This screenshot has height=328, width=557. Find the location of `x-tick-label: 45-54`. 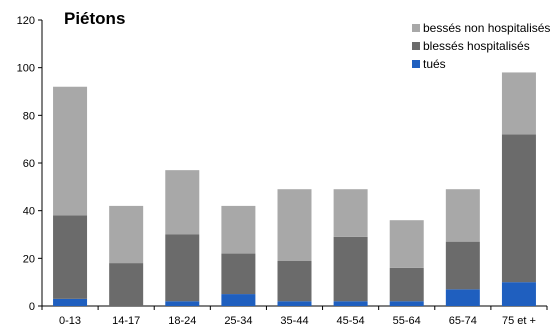

x-tick-label: 45-54 is located at coordinates (351, 321).